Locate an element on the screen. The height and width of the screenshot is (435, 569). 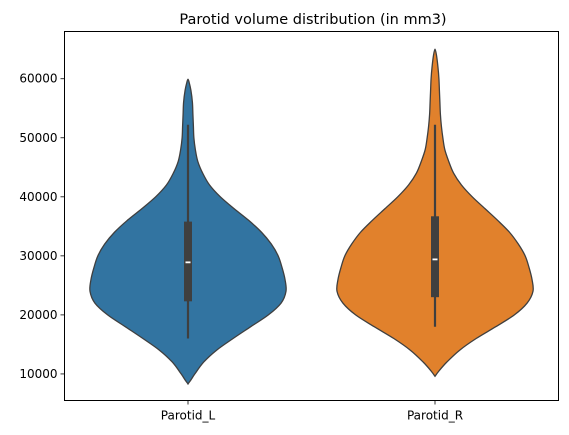
x-tick-label: Parotid_L is located at coordinates (188, 416).